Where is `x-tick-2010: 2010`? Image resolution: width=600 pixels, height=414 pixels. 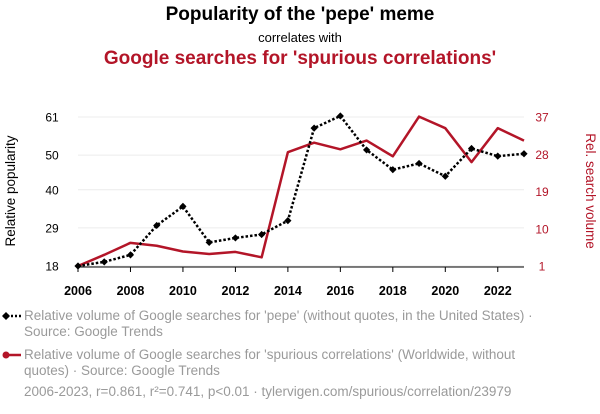 x-tick-2010: 2010 is located at coordinates (183, 291).